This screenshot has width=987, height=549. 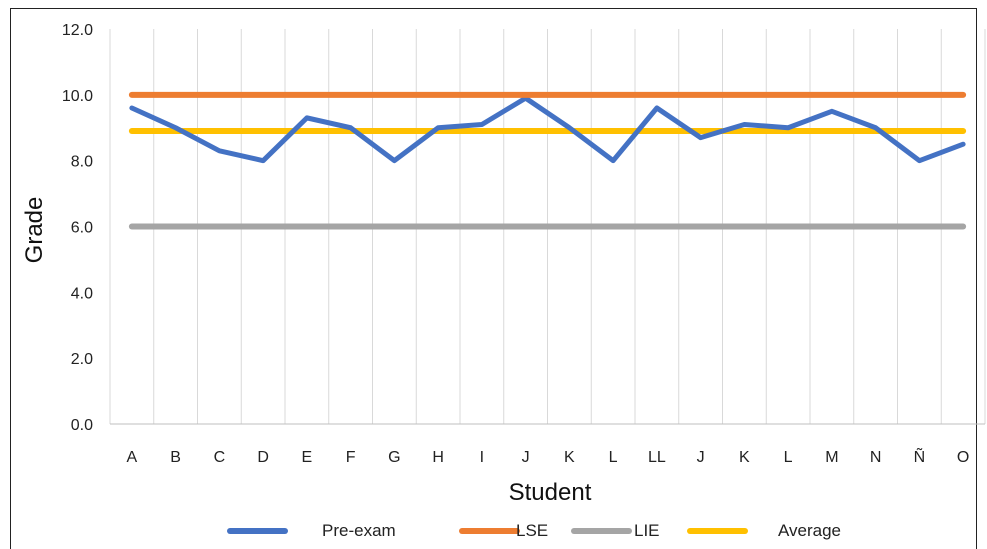 I want to click on x-tick-label: H, so click(x=438, y=457).